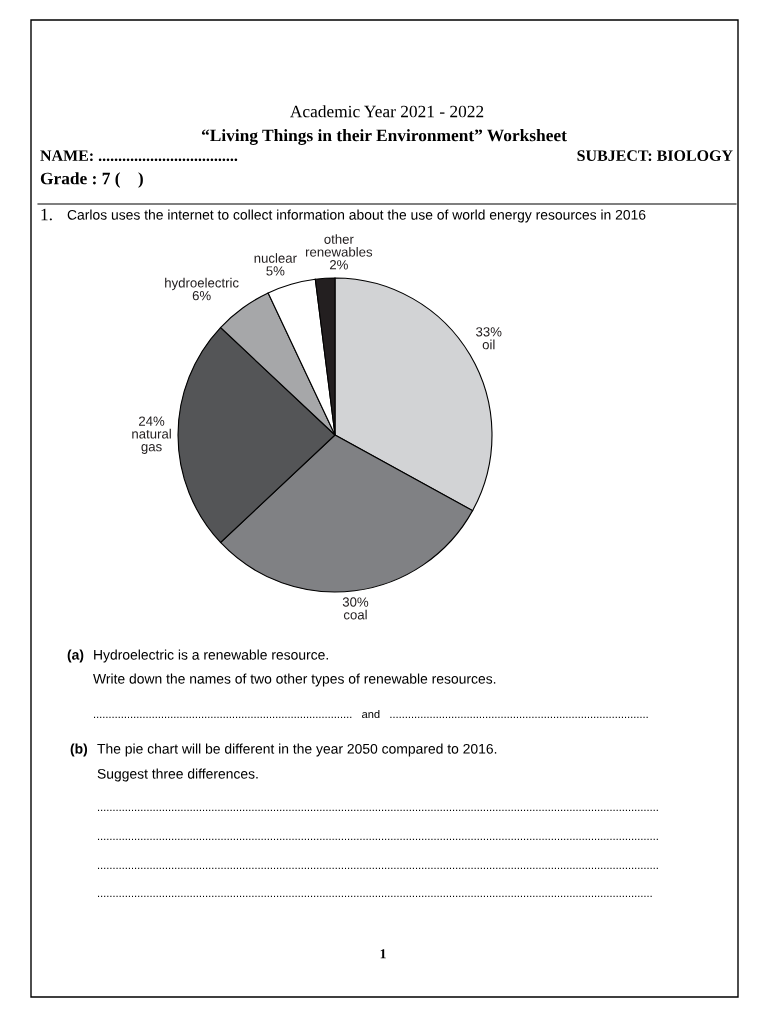 This screenshot has width=768, height=1024. What do you see at coordinates (384, 137) in the screenshot?
I see `text: “Living Things in their Environment” Worksheet` at bounding box center [384, 137].